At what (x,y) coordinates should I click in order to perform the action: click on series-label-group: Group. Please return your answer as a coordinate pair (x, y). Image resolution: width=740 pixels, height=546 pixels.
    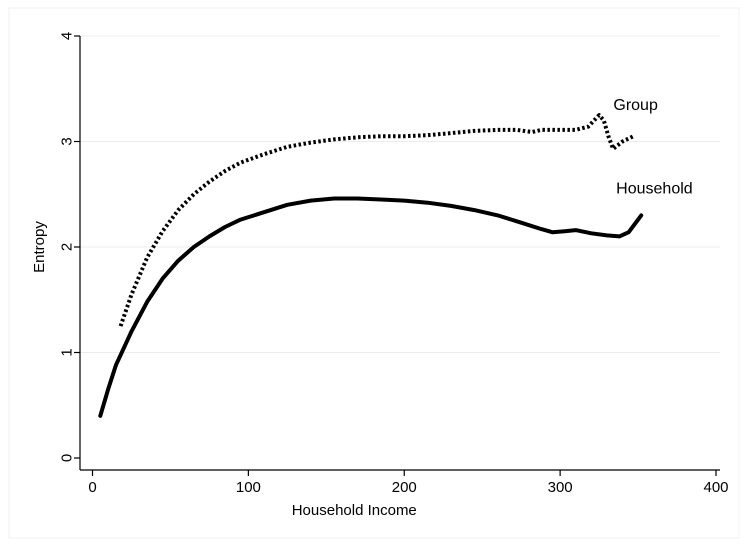
    Looking at the image, I should click on (635, 105).